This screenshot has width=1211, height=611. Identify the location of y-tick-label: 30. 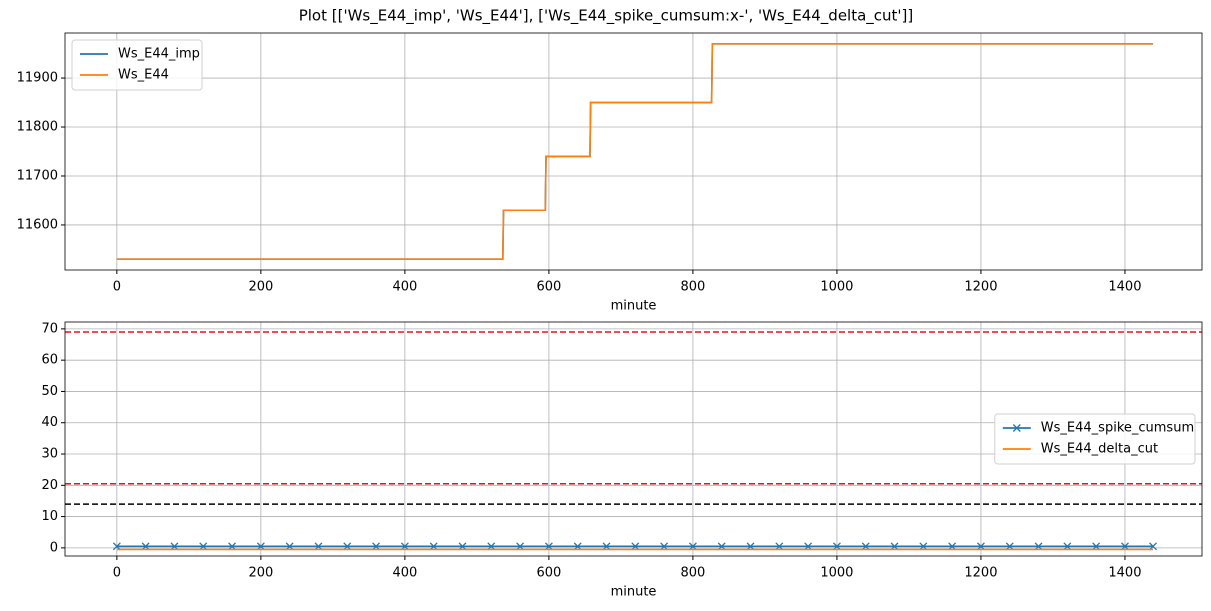
(49, 454).